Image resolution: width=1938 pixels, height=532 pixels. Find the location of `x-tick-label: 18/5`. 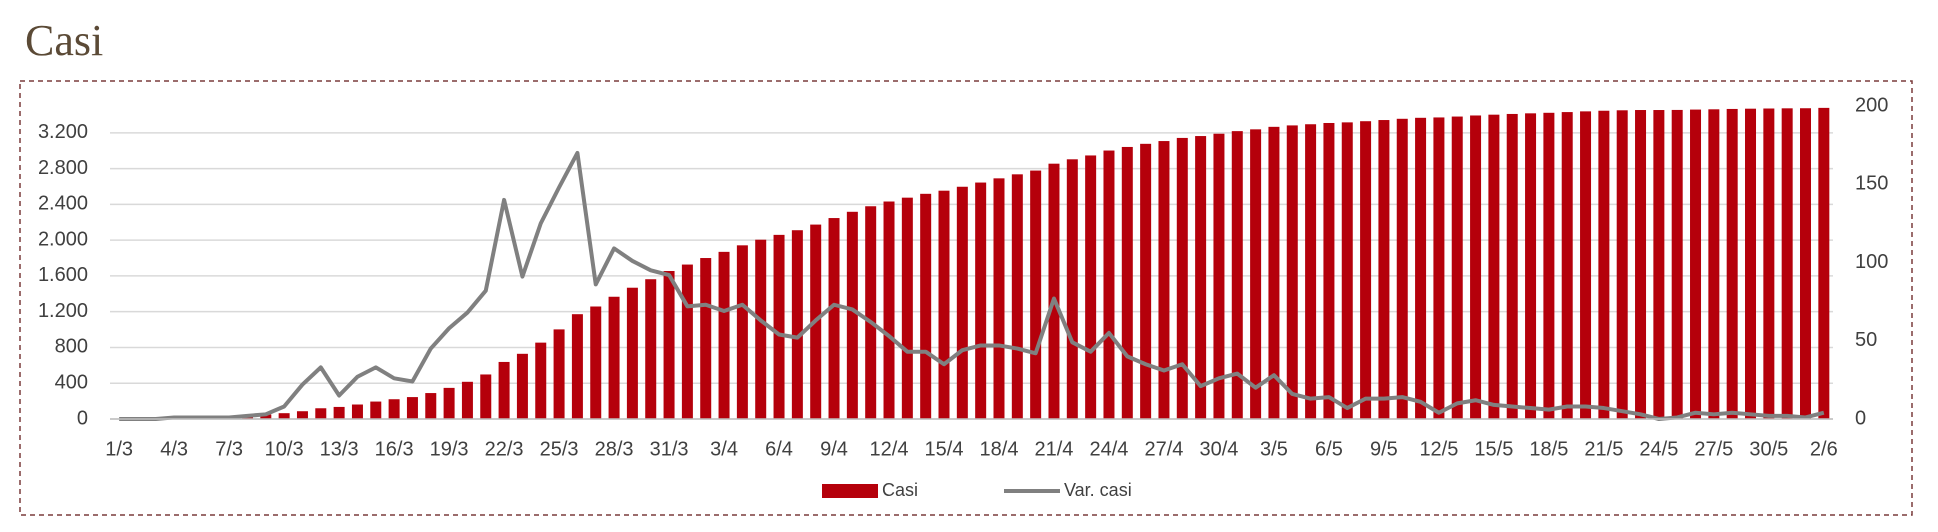

x-tick-label: 18/5 is located at coordinates (1548, 449).